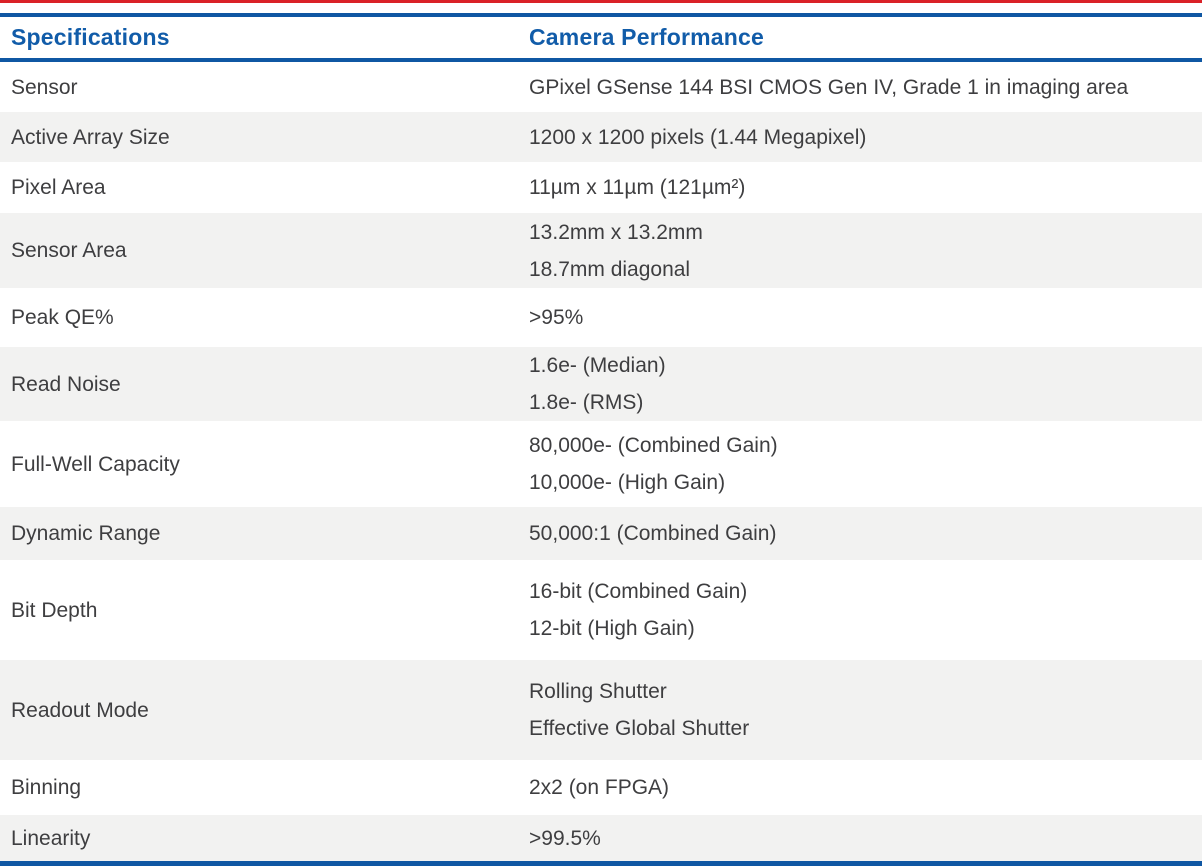 This screenshot has height=868, width=1202. What do you see at coordinates (865, 384) in the screenshot?
I see `spec-value: 1.6e- (Median) 1.8e- (RMS)` at bounding box center [865, 384].